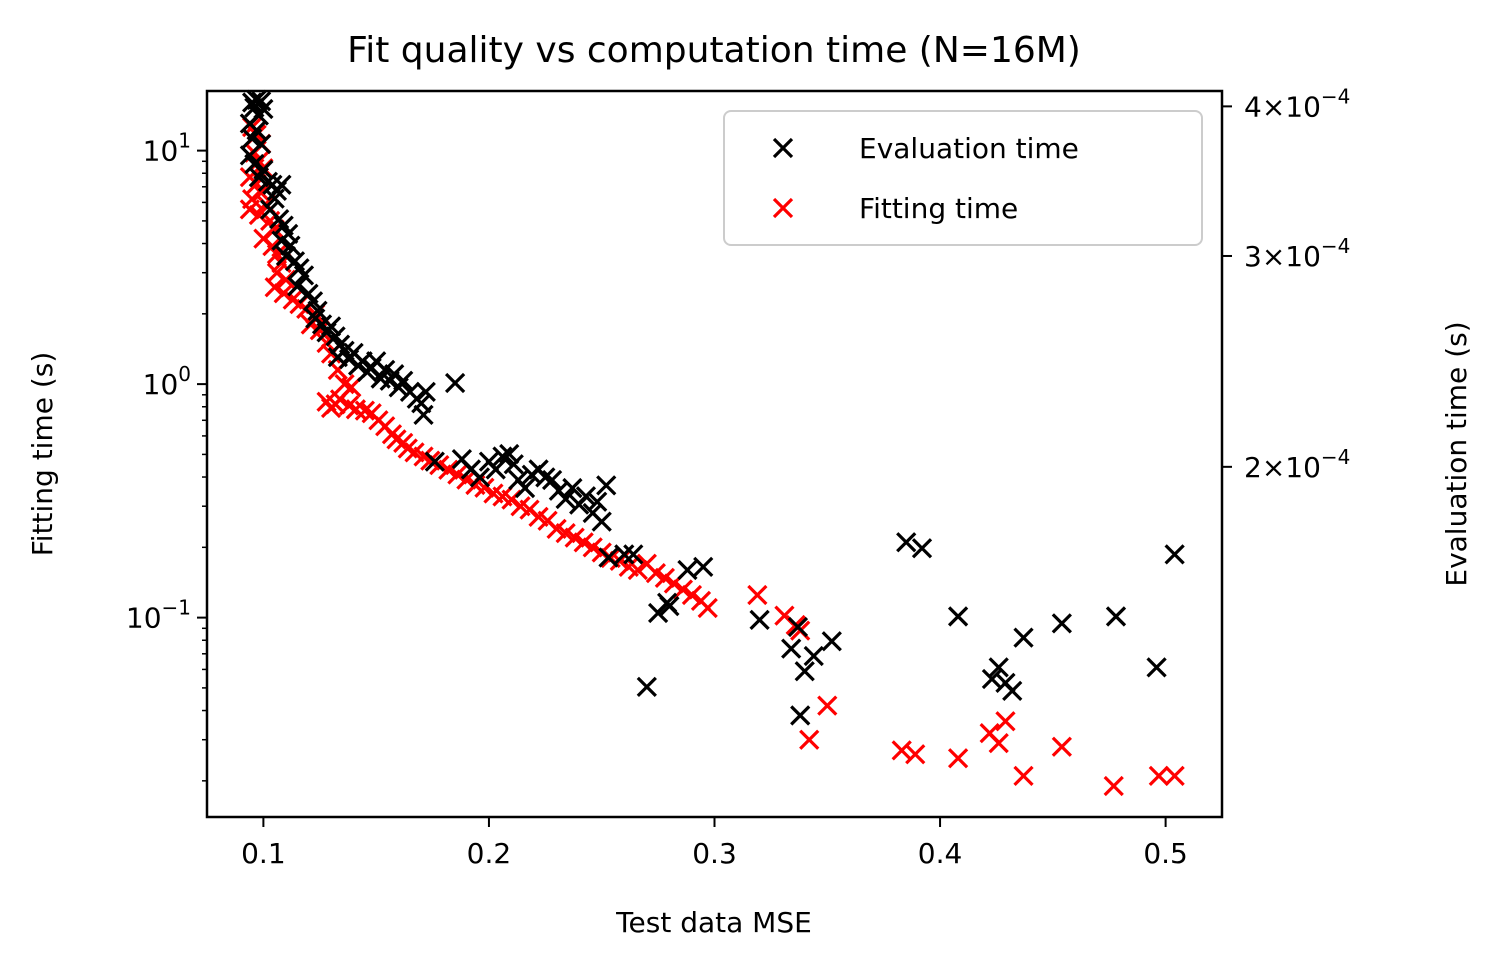  I want to click on x-tick-label: 0.5, so click(1165, 853).